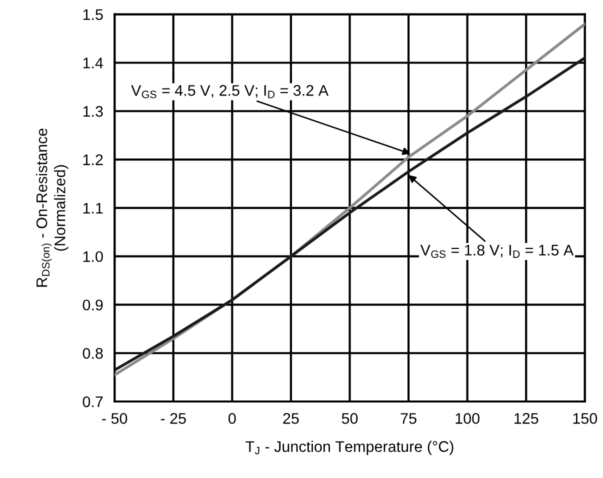 The height and width of the screenshot is (478, 603). I want to click on x-tick-label: 75, so click(408, 418).